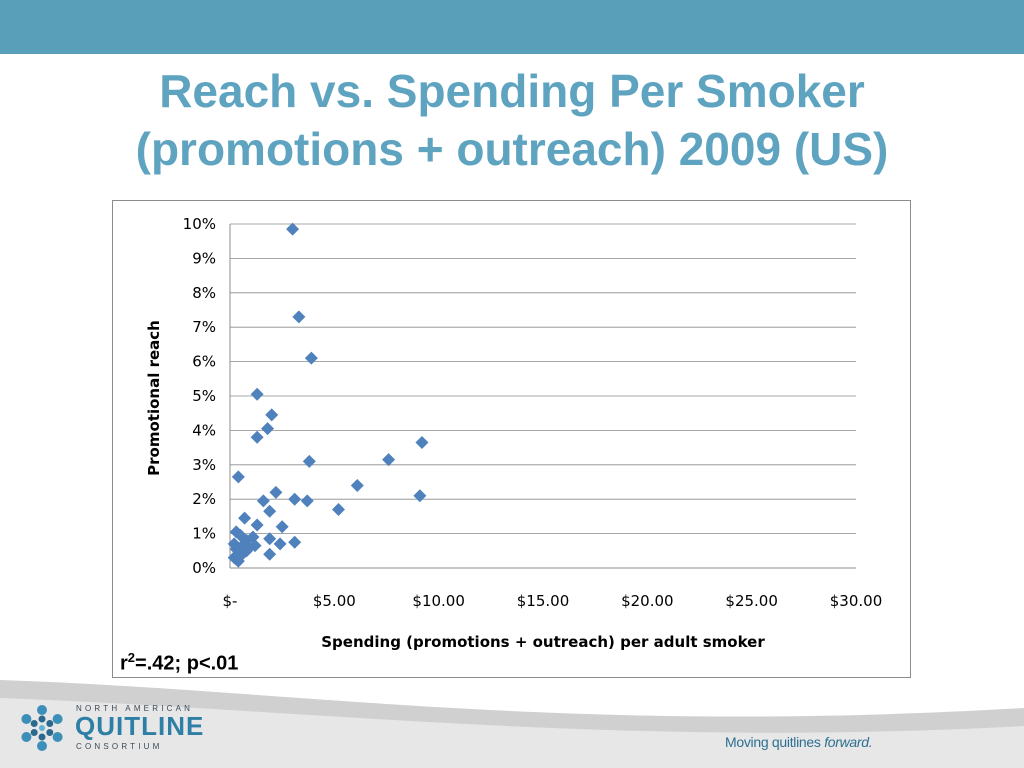  I want to click on y-tick-label: 7%, so click(204, 327).